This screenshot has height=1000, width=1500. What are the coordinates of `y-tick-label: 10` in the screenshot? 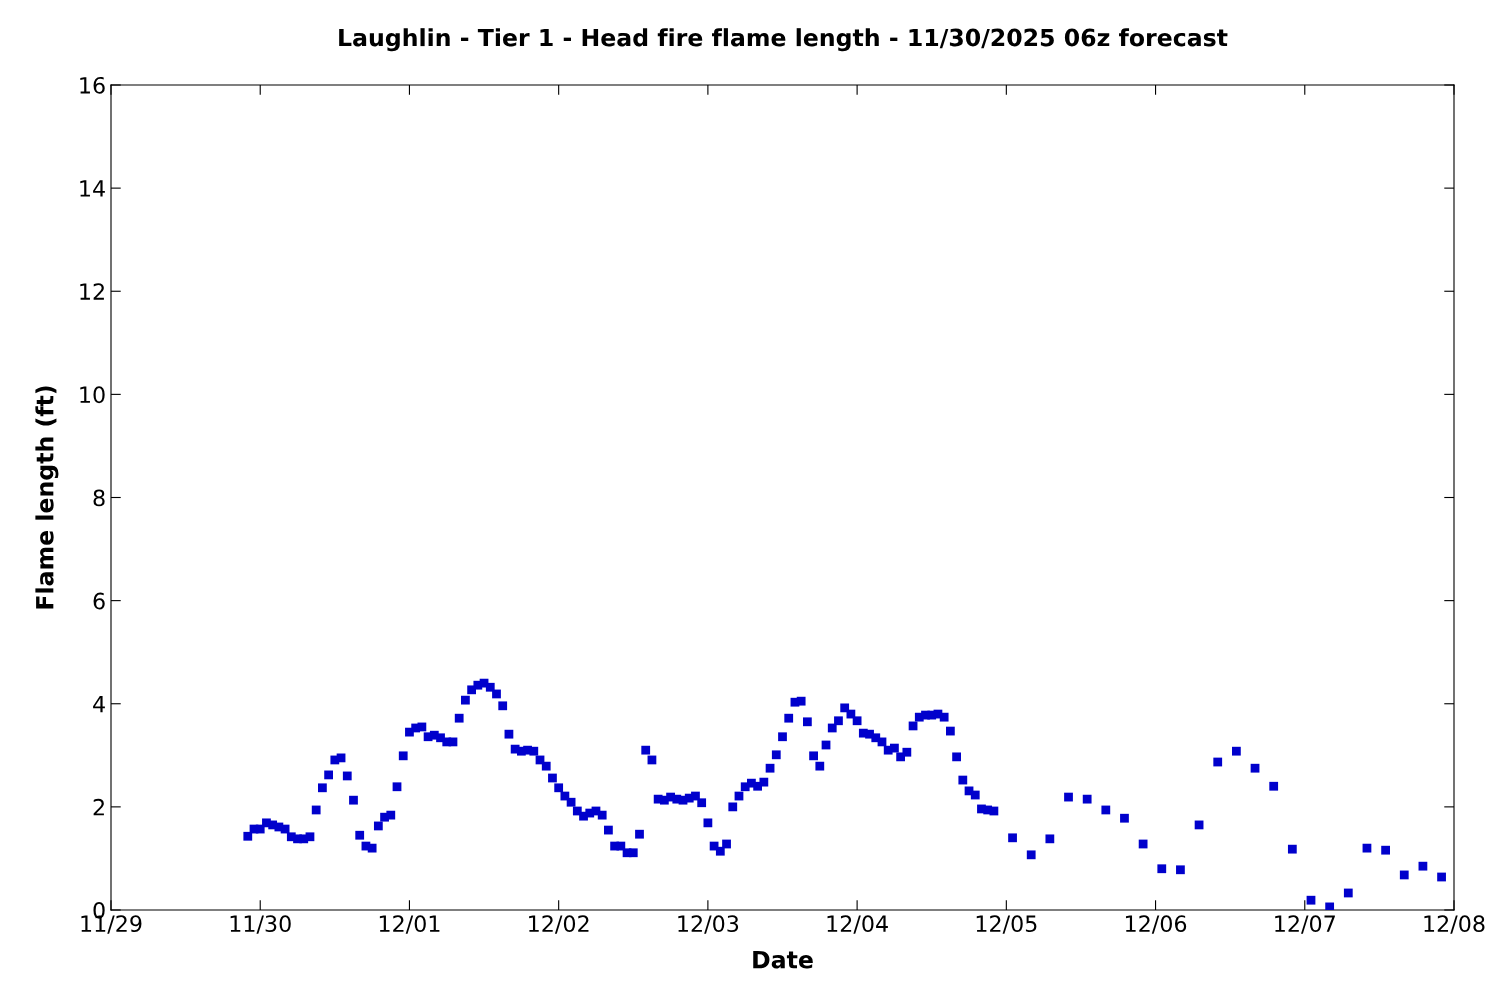 It's located at (92, 395).